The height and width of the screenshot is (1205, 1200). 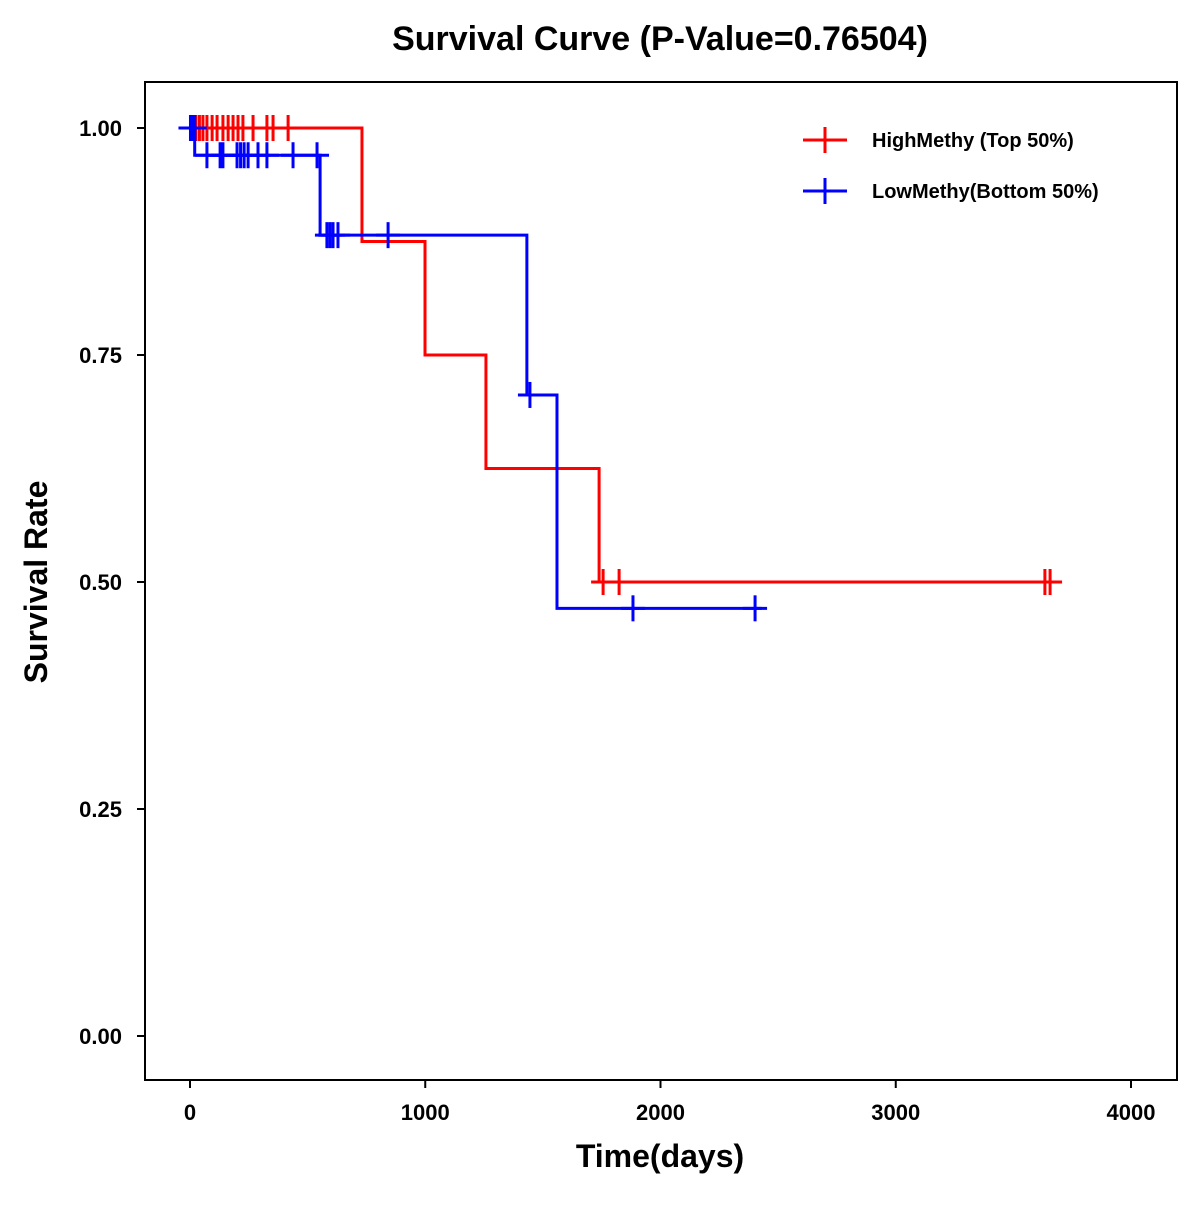 I want to click on y-axis: 0.00 0.25 0.50 0.75 1.00, so click(x=112, y=582).